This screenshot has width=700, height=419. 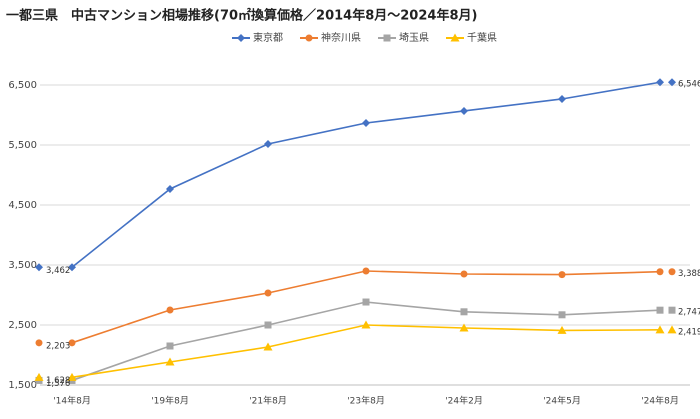 I want to click on legend-item: 東京都, so click(x=257, y=37).